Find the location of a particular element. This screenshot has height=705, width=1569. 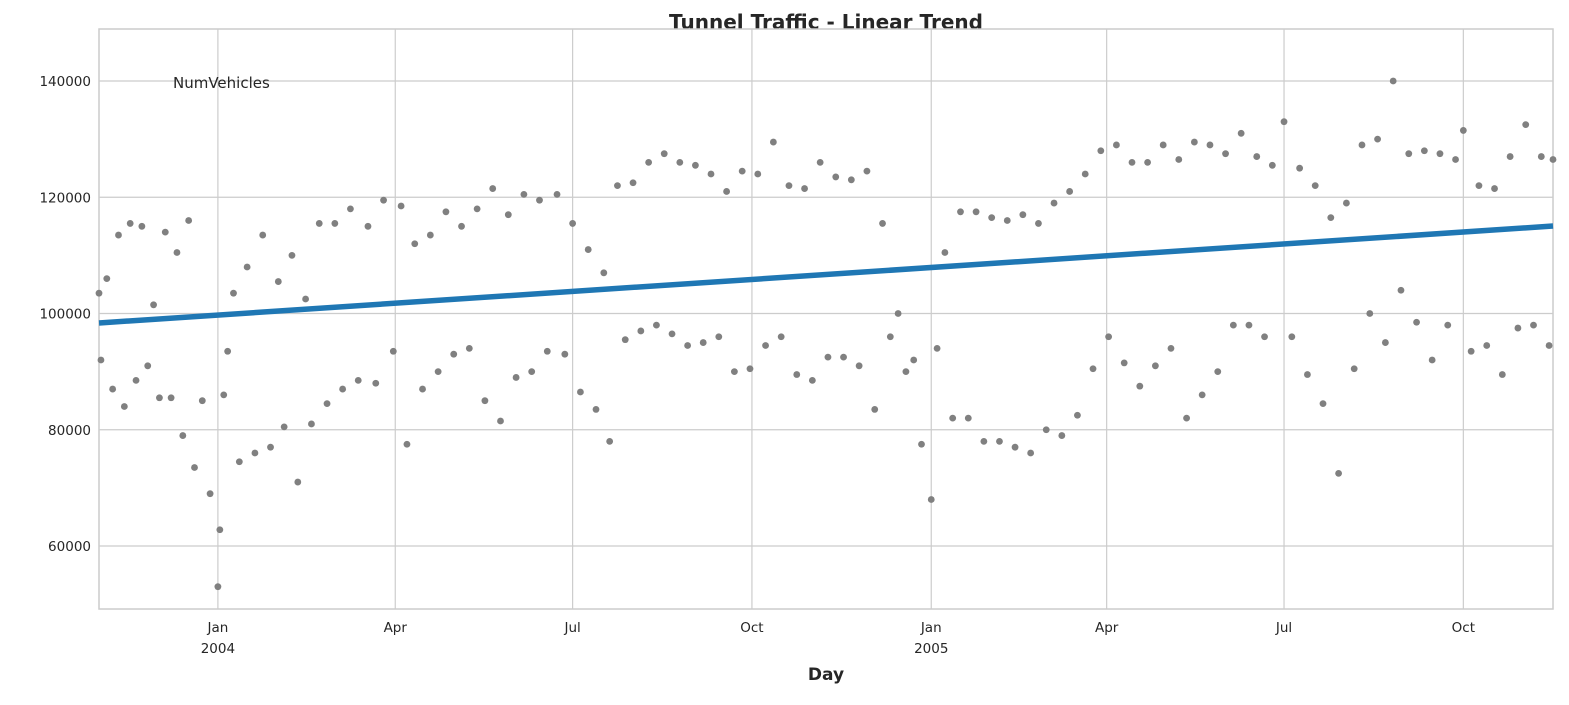

x-tick-label: Jul is located at coordinates (1283, 628).